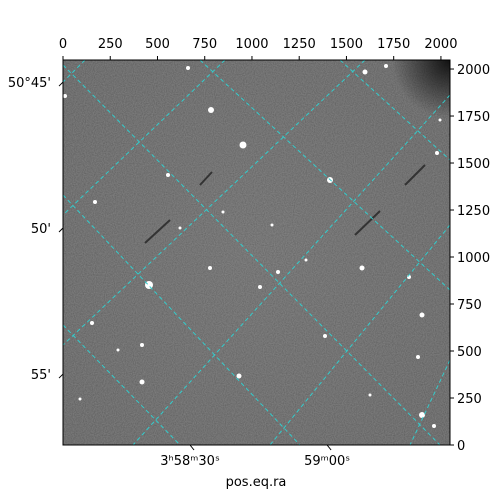 The image size is (500, 504). What do you see at coordinates (29, 83) in the screenshot?
I see `dec-tick-label: 50°45'` at bounding box center [29, 83].